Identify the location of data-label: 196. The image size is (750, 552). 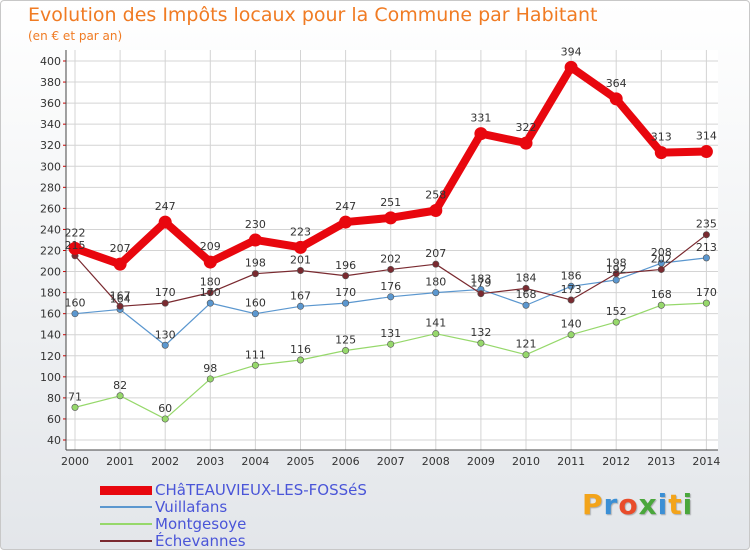
(345, 265).